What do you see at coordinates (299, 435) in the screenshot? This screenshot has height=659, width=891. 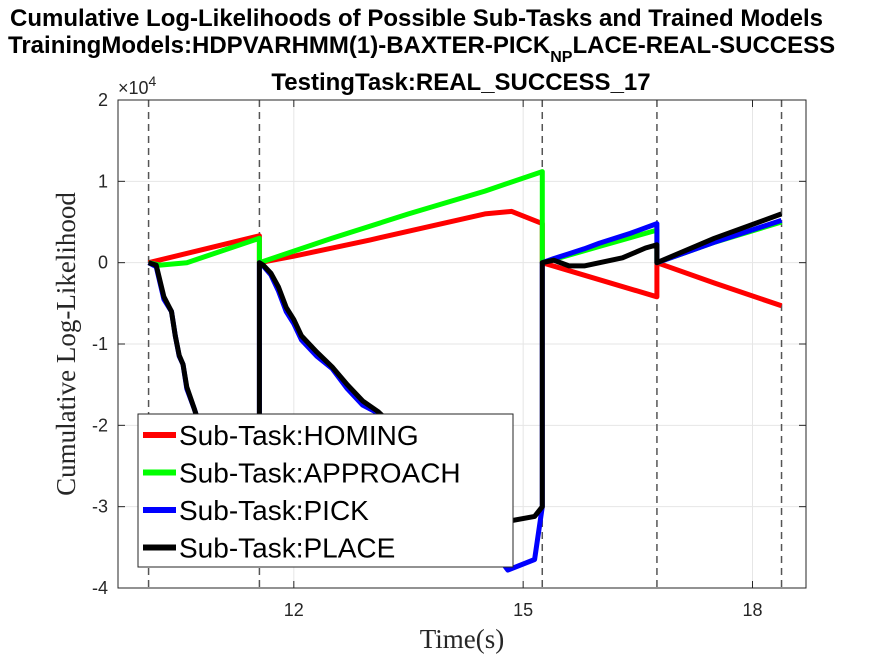 I see `legend-label-0: Sub-Task:HOMING` at bounding box center [299, 435].